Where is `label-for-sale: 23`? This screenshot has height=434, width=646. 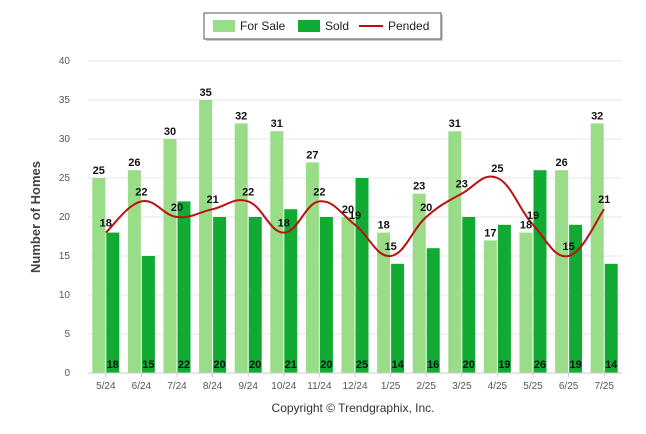
label-for-sale: 23 is located at coordinates (419, 187).